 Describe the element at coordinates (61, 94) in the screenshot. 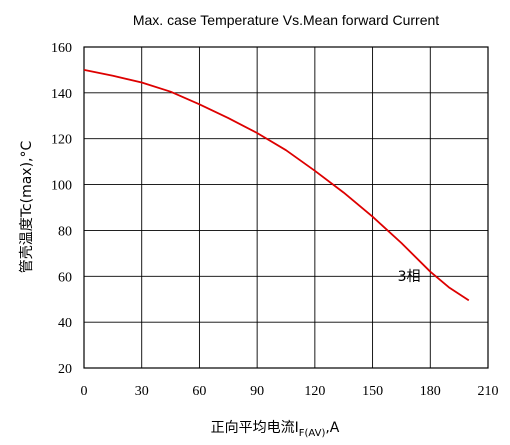

I see `y-tick-label: 140` at that location.